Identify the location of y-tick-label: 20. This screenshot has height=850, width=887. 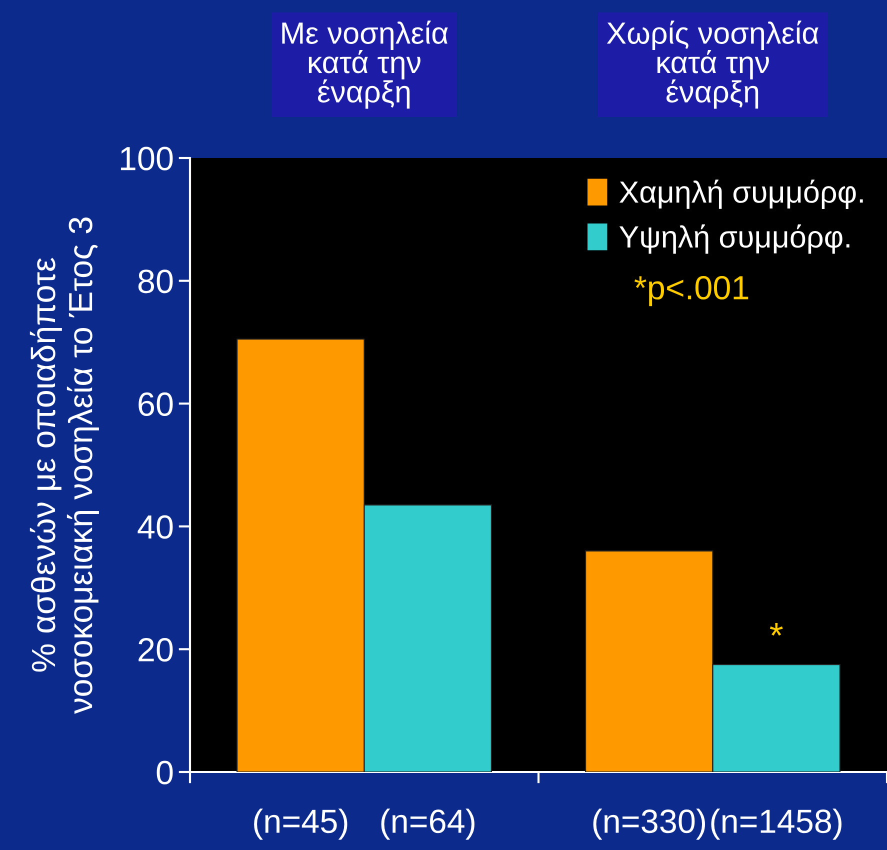
(155, 650).